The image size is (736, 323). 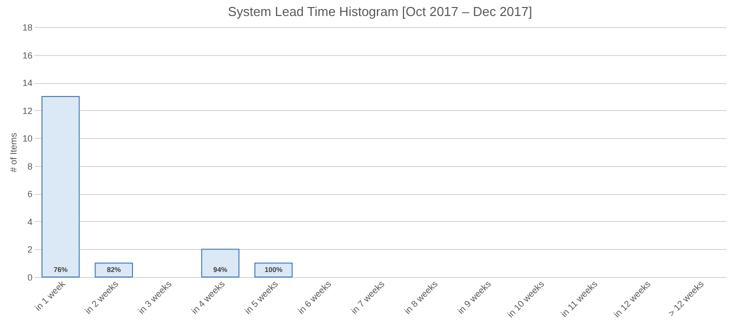 What do you see at coordinates (27, 111) in the screenshot?
I see `y-tick-label: 12` at bounding box center [27, 111].